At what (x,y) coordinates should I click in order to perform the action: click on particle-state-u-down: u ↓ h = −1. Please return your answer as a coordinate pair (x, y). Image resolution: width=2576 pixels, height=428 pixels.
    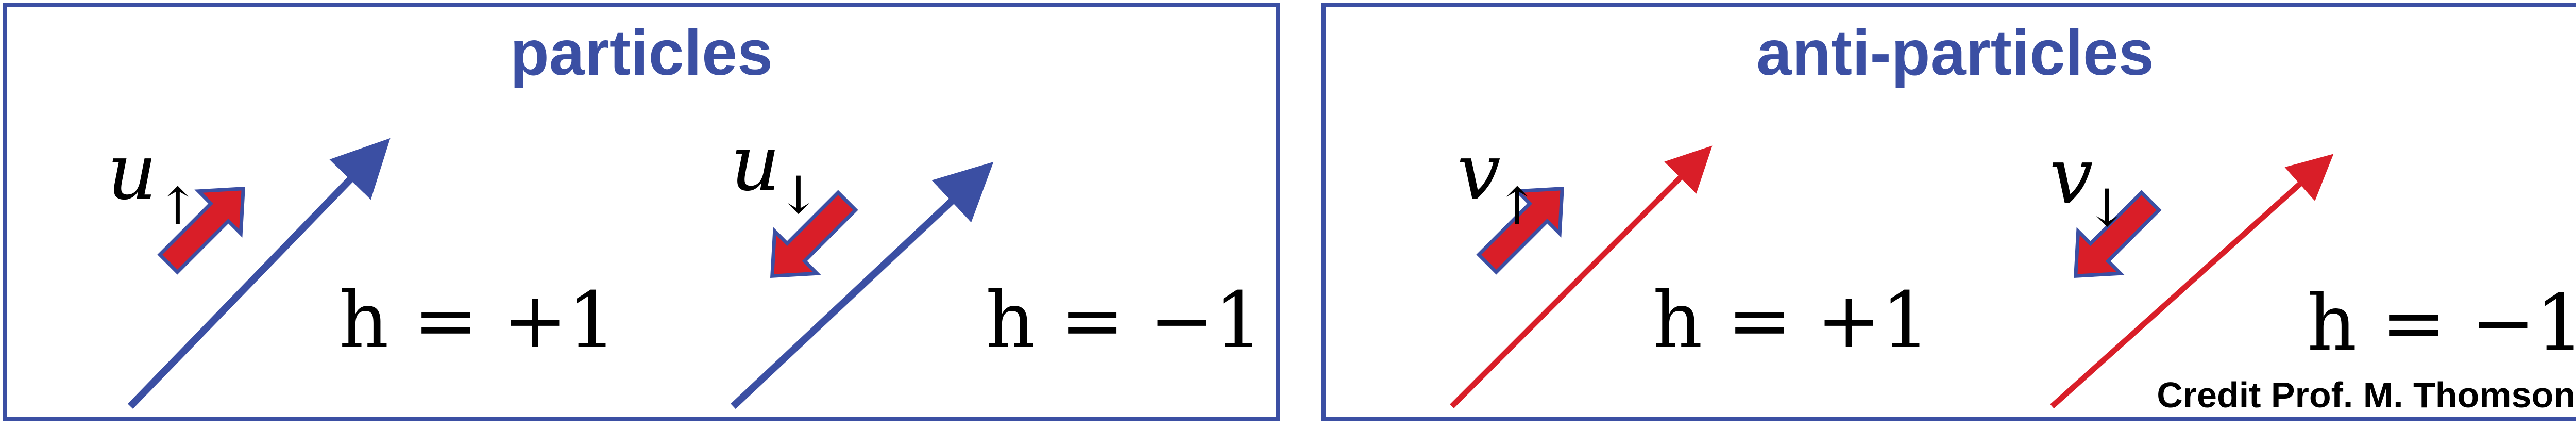
    Looking at the image, I should click on (997, 264).